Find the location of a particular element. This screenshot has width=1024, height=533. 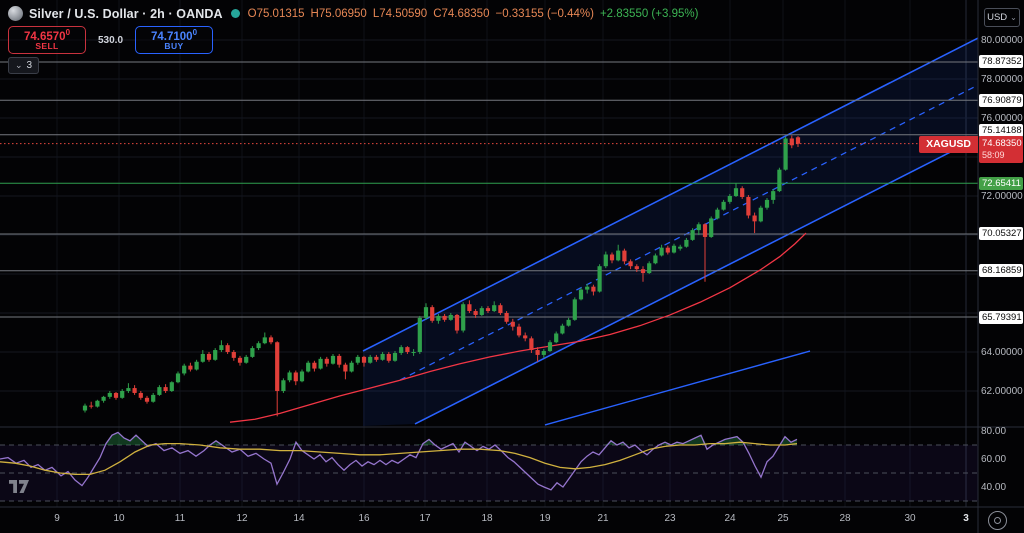

session-change: +2.83550 (+3.95%) is located at coordinates (649, 13).